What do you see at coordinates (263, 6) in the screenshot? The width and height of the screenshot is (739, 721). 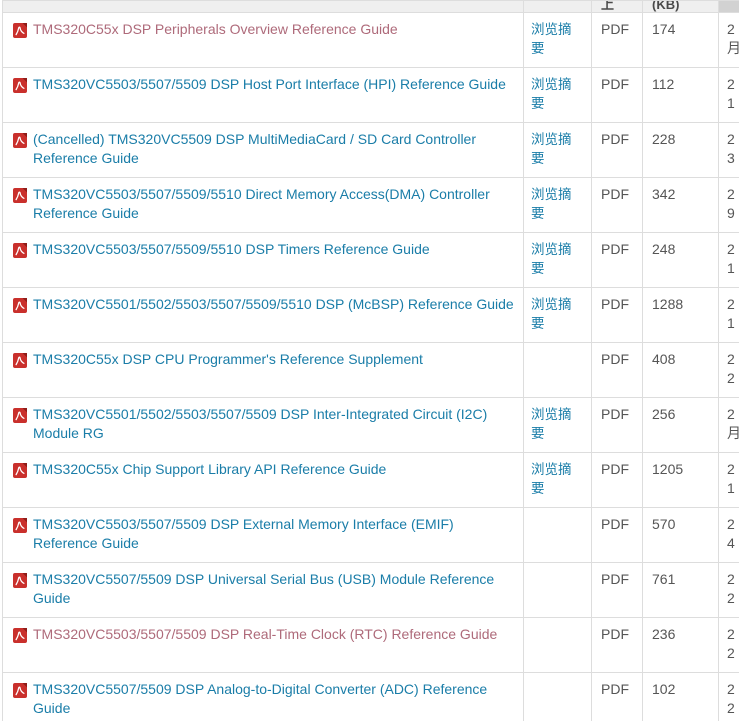 I see `header-title-column` at bounding box center [263, 6].